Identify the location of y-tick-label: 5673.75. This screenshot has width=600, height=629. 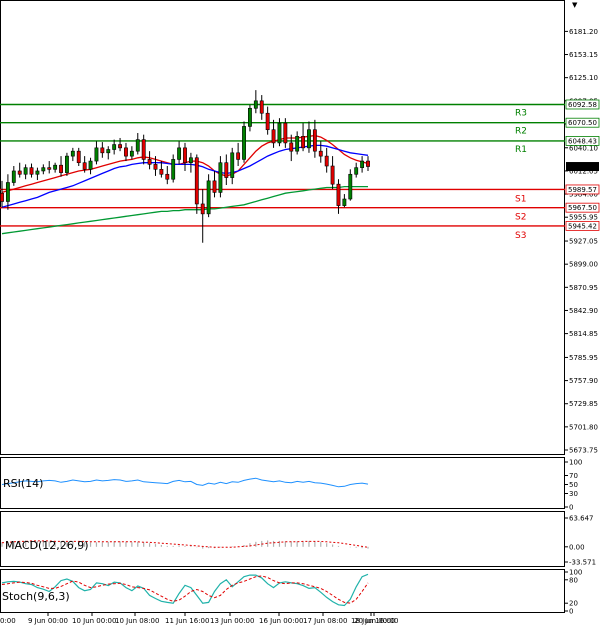
(583, 451).